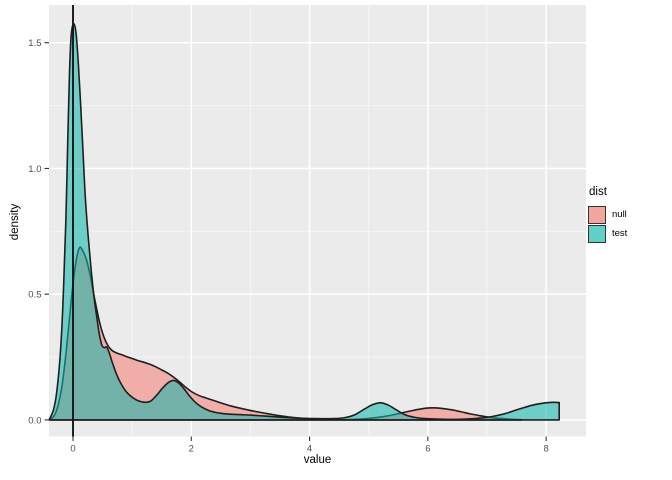  What do you see at coordinates (34, 43) in the screenshot?
I see `y-tick-label: 1.5` at bounding box center [34, 43].